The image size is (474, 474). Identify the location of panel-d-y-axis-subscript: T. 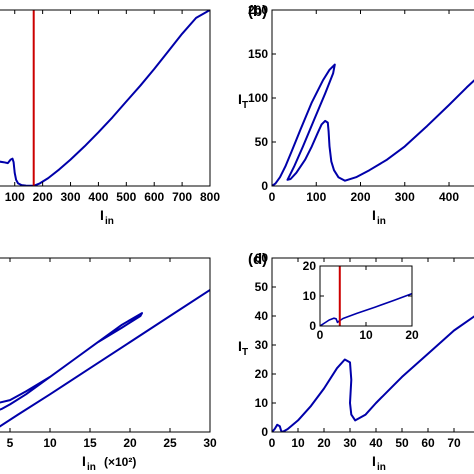
(245, 352).